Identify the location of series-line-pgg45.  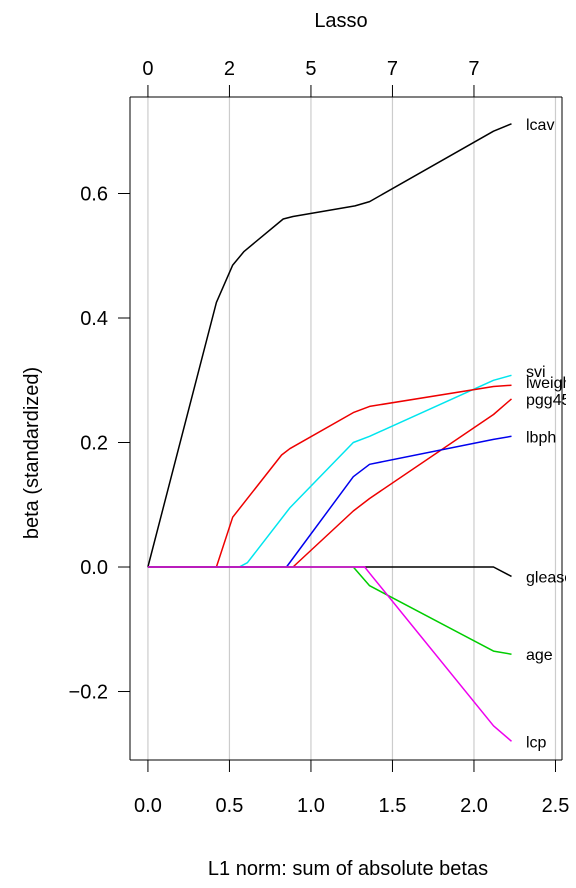
(329, 483).